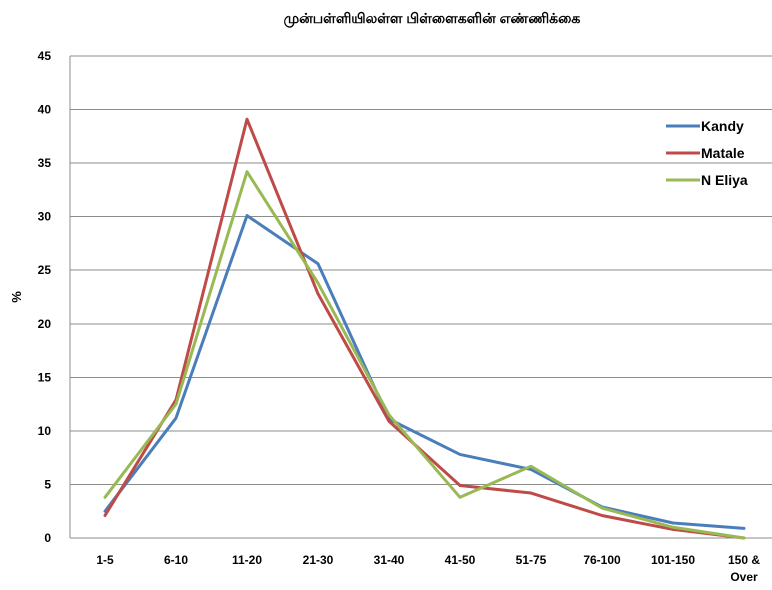 The height and width of the screenshot is (590, 772). I want to click on y-tick-label-4: 20, so click(45, 324).